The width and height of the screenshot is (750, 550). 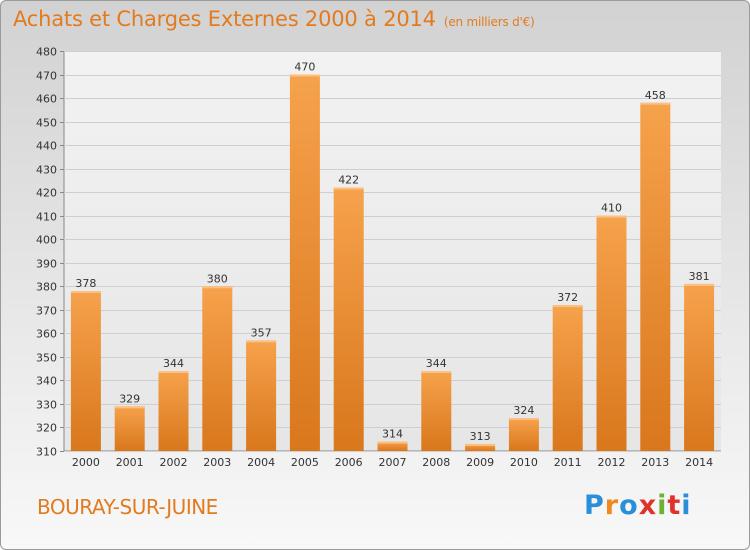 I want to click on x-tick-label: 2011, so click(x=568, y=462).